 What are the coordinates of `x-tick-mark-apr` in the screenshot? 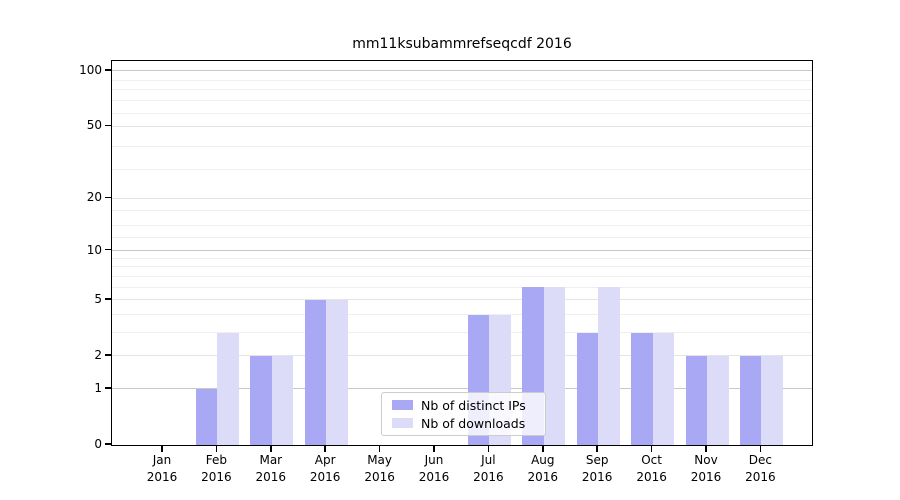 It's located at (325, 448).